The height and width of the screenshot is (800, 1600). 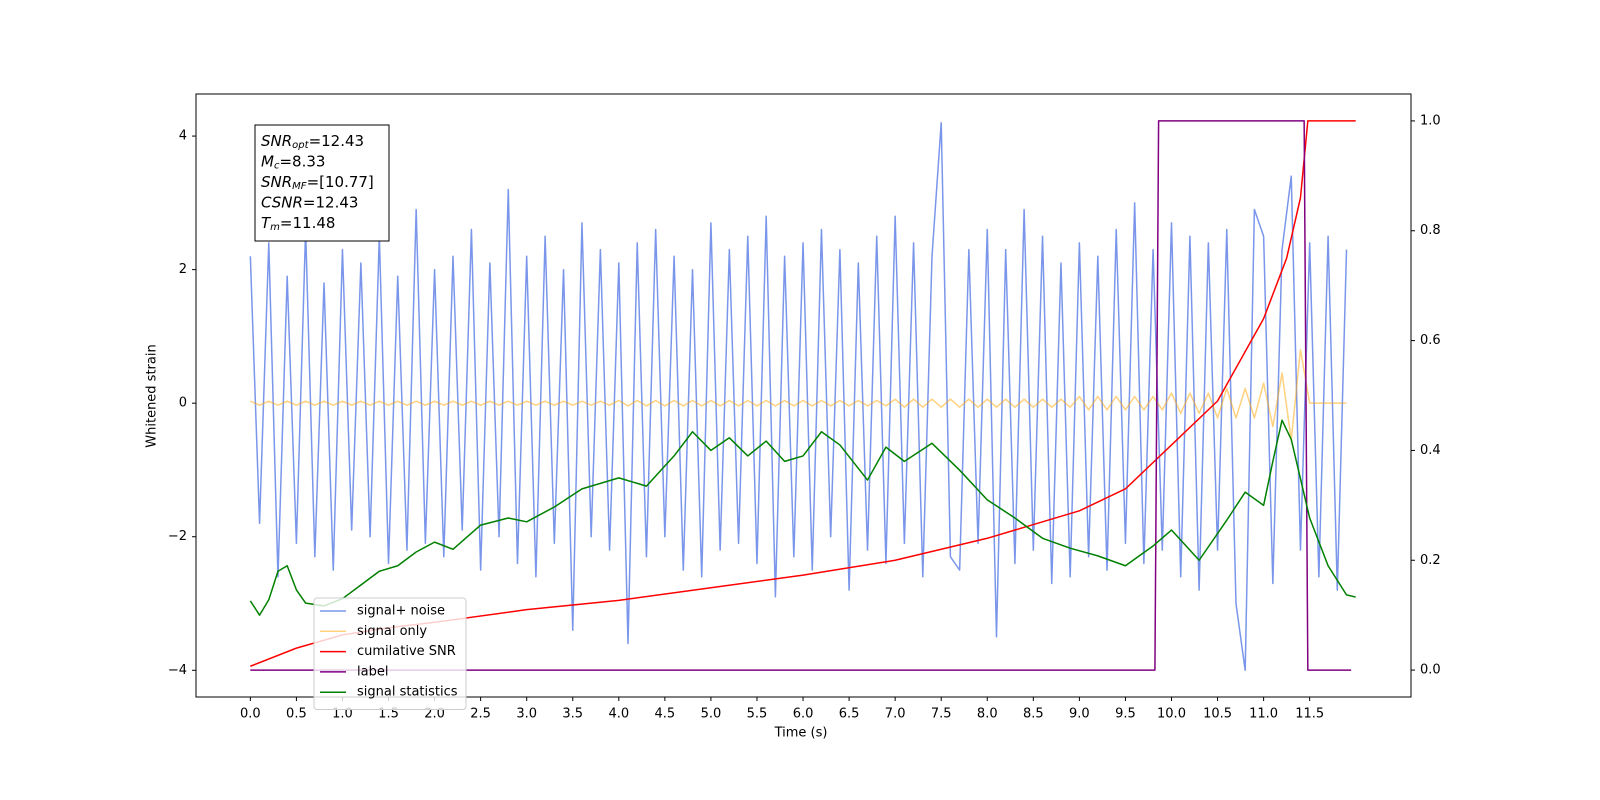 What do you see at coordinates (849, 714) in the screenshot?
I see `x-tick-label: 6.5` at bounding box center [849, 714].